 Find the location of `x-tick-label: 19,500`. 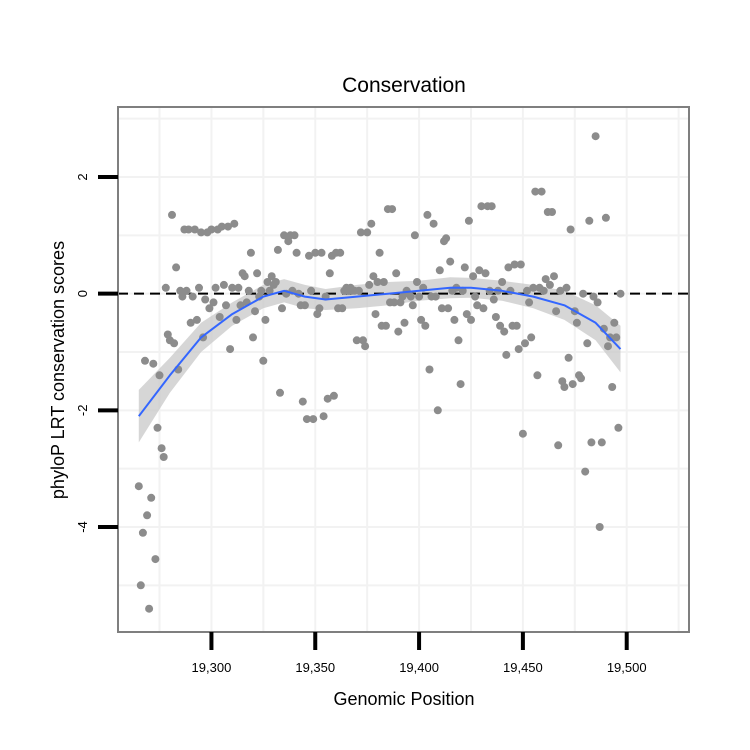

x-tick-label: 19,500 is located at coordinates (627, 667).